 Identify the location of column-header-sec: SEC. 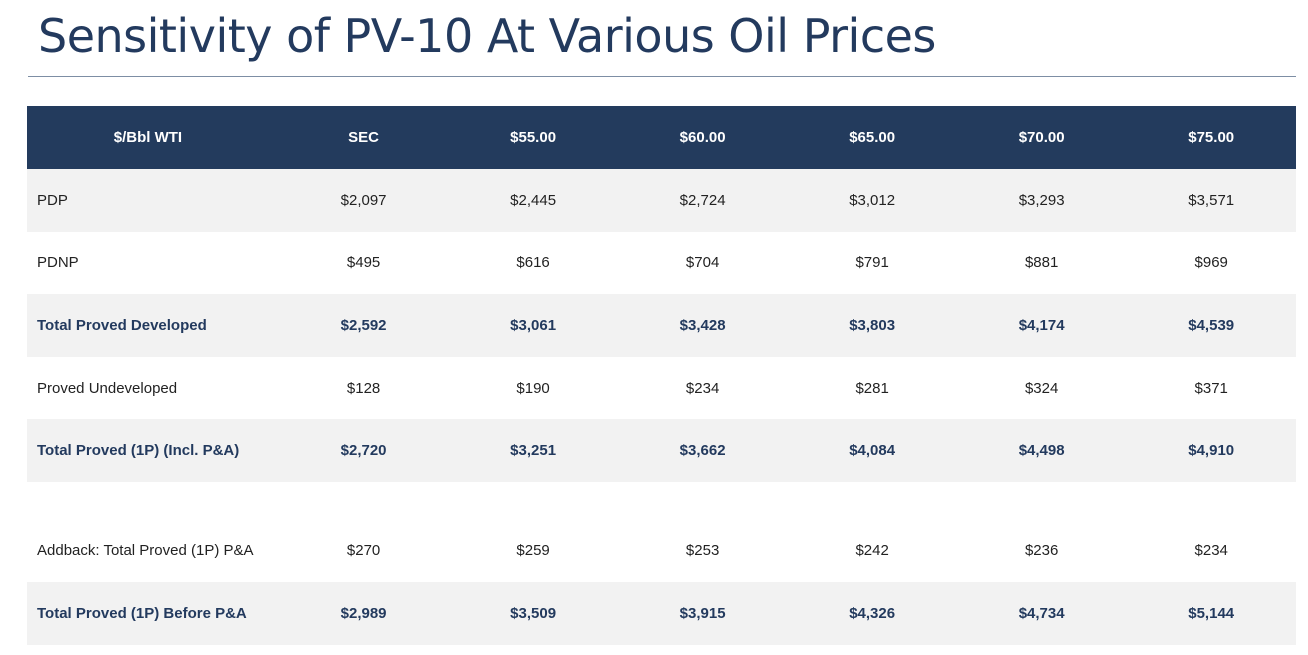
(363, 137).